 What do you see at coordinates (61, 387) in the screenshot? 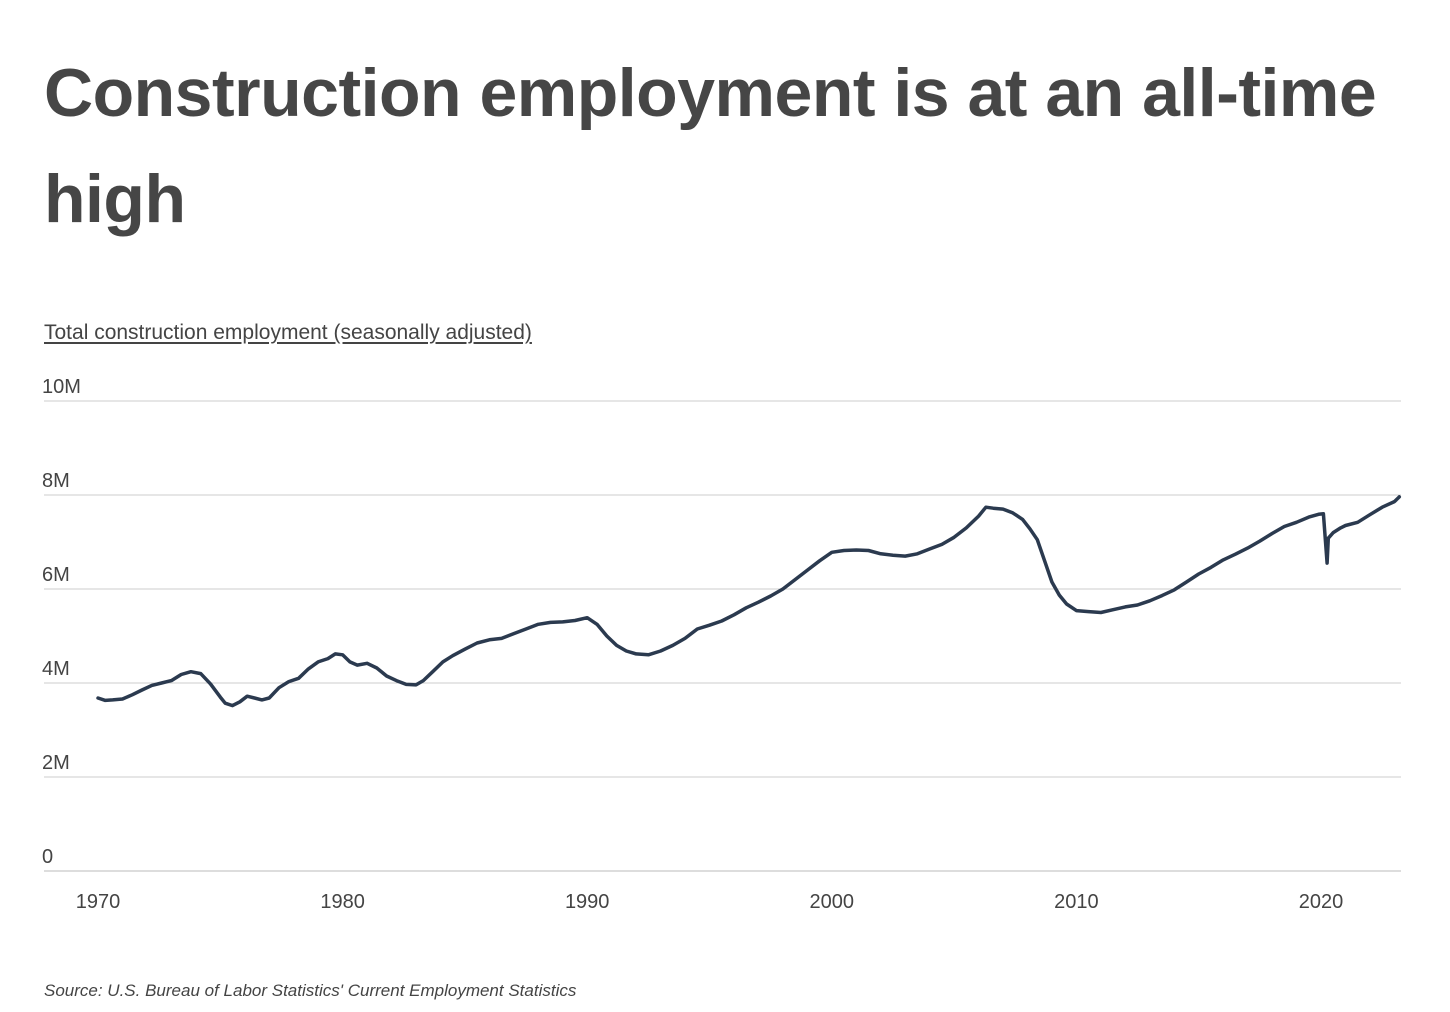
I see `y-tick-label: 10M` at bounding box center [61, 387].